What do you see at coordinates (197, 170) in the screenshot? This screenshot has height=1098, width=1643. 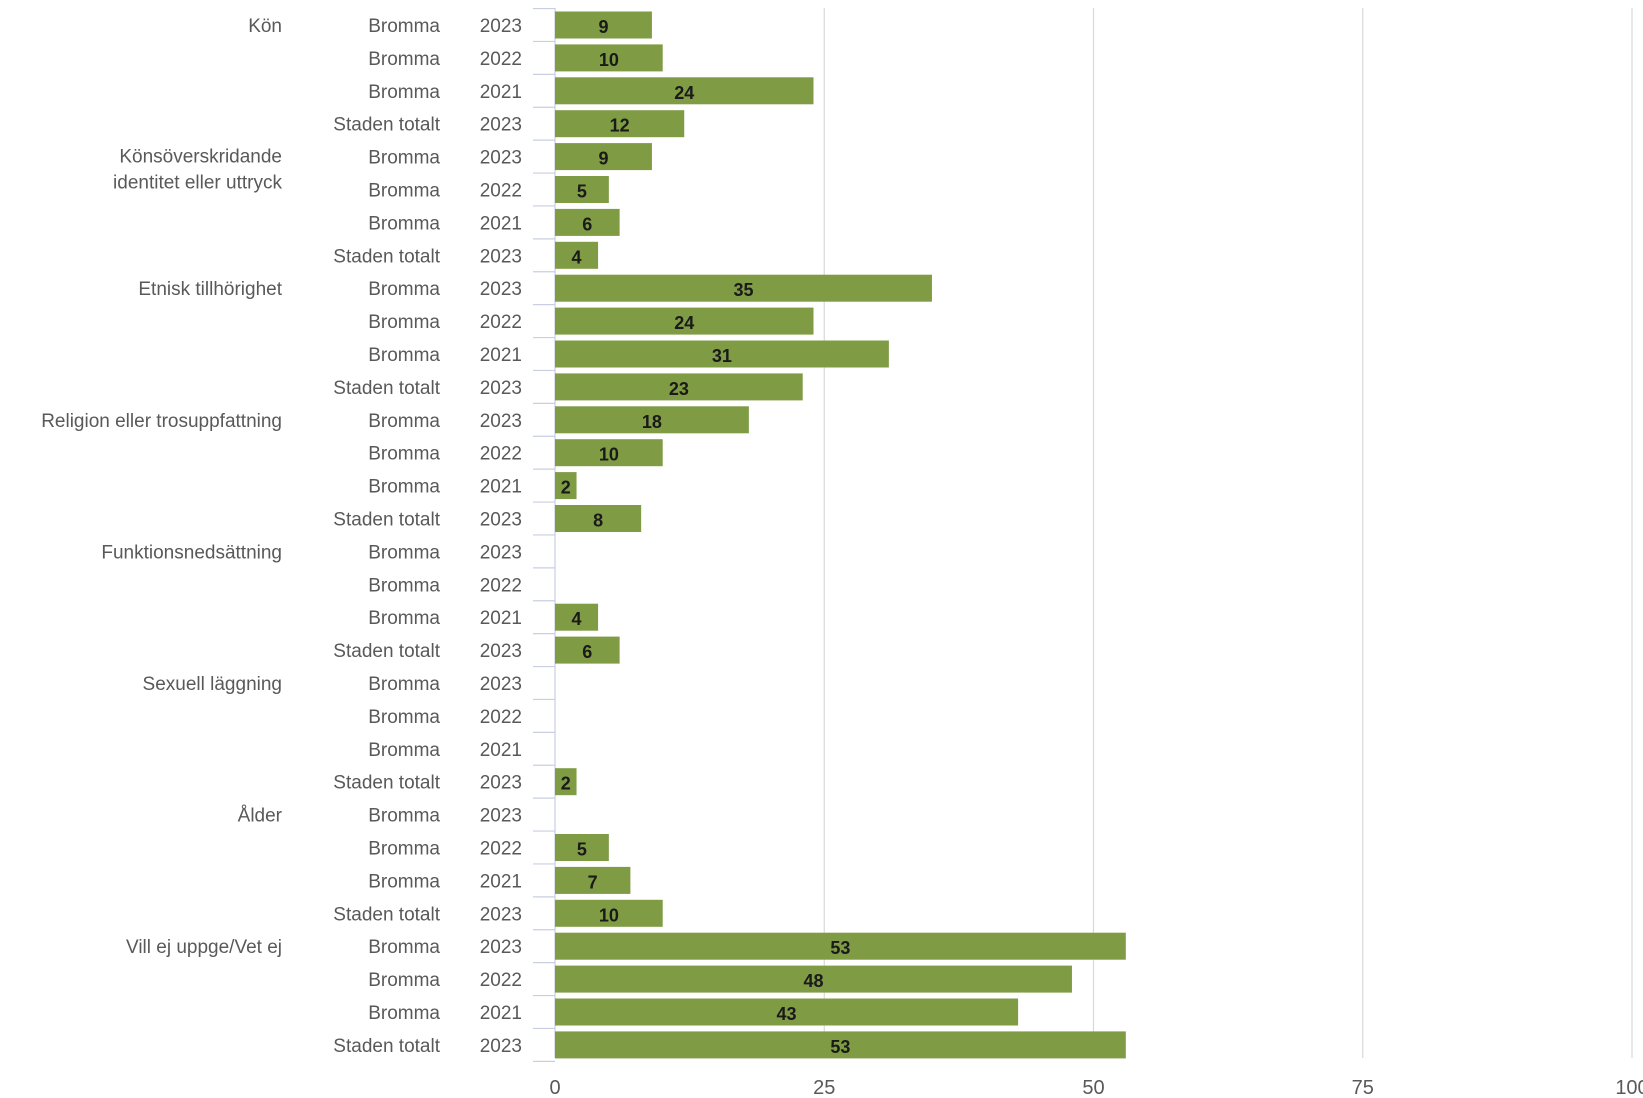 I see `group-label: Könsöverskridande identitet eller uttryck` at bounding box center [197, 170].